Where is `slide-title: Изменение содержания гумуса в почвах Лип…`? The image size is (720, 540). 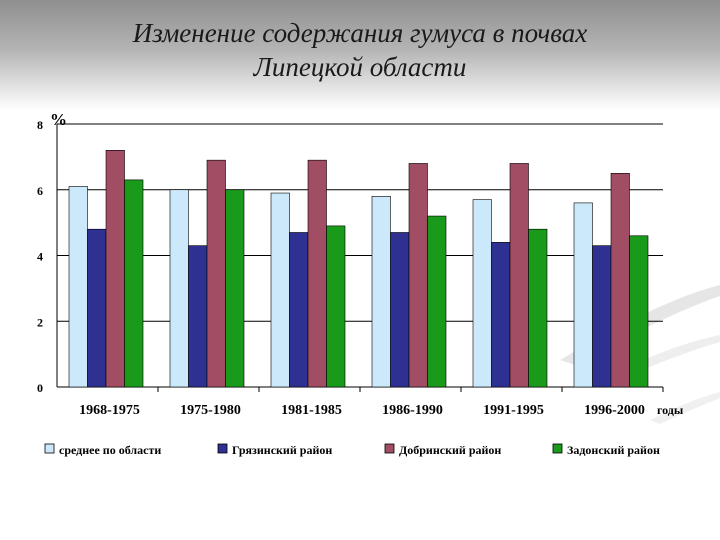 slide-title: Изменение содержания гумуса в почвах Лип… is located at coordinates (360, 50).